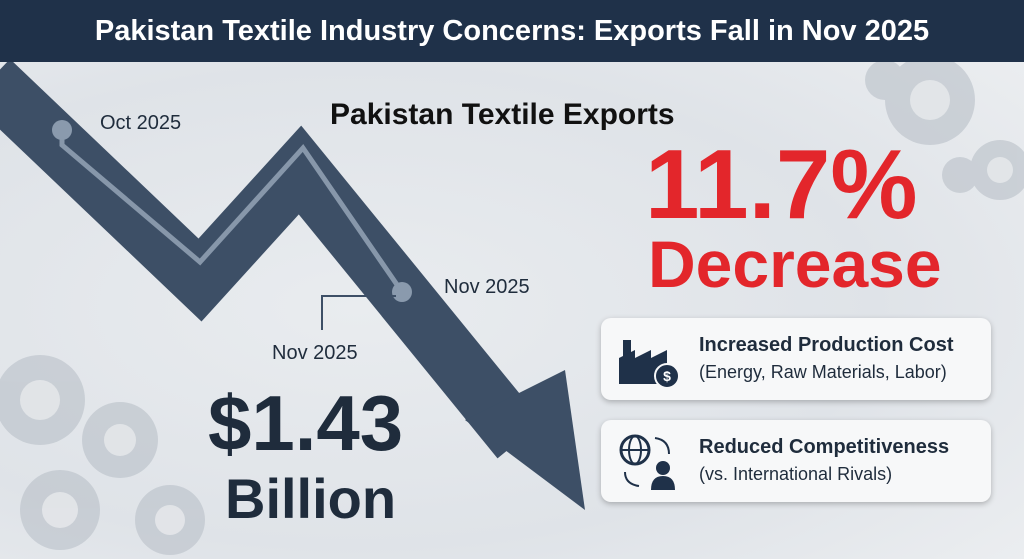 This screenshot has width=1024, height=559. I want to click on end-label: Nov 2025, so click(487, 287).